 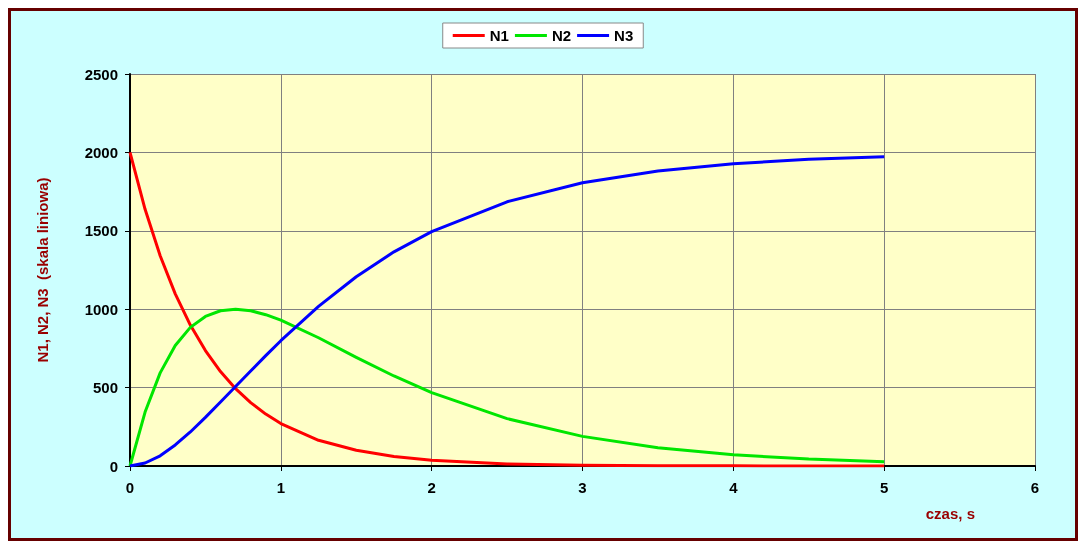 What do you see at coordinates (105, 388) in the screenshot?
I see `y-tick-label: 500` at bounding box center [105, 388].